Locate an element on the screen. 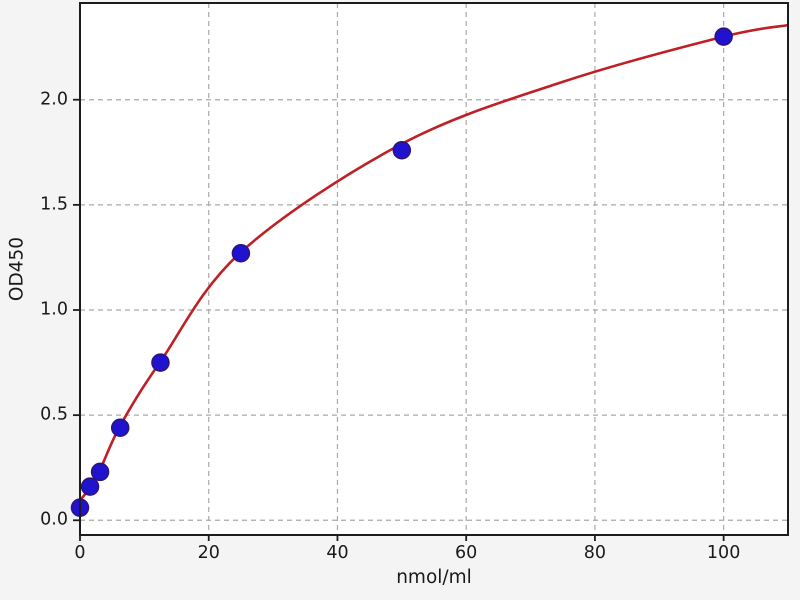 Image resolution: width=800 pixels, height=600 pixels. y-tick-label: 1.5 is located at coordinates (54, 204).